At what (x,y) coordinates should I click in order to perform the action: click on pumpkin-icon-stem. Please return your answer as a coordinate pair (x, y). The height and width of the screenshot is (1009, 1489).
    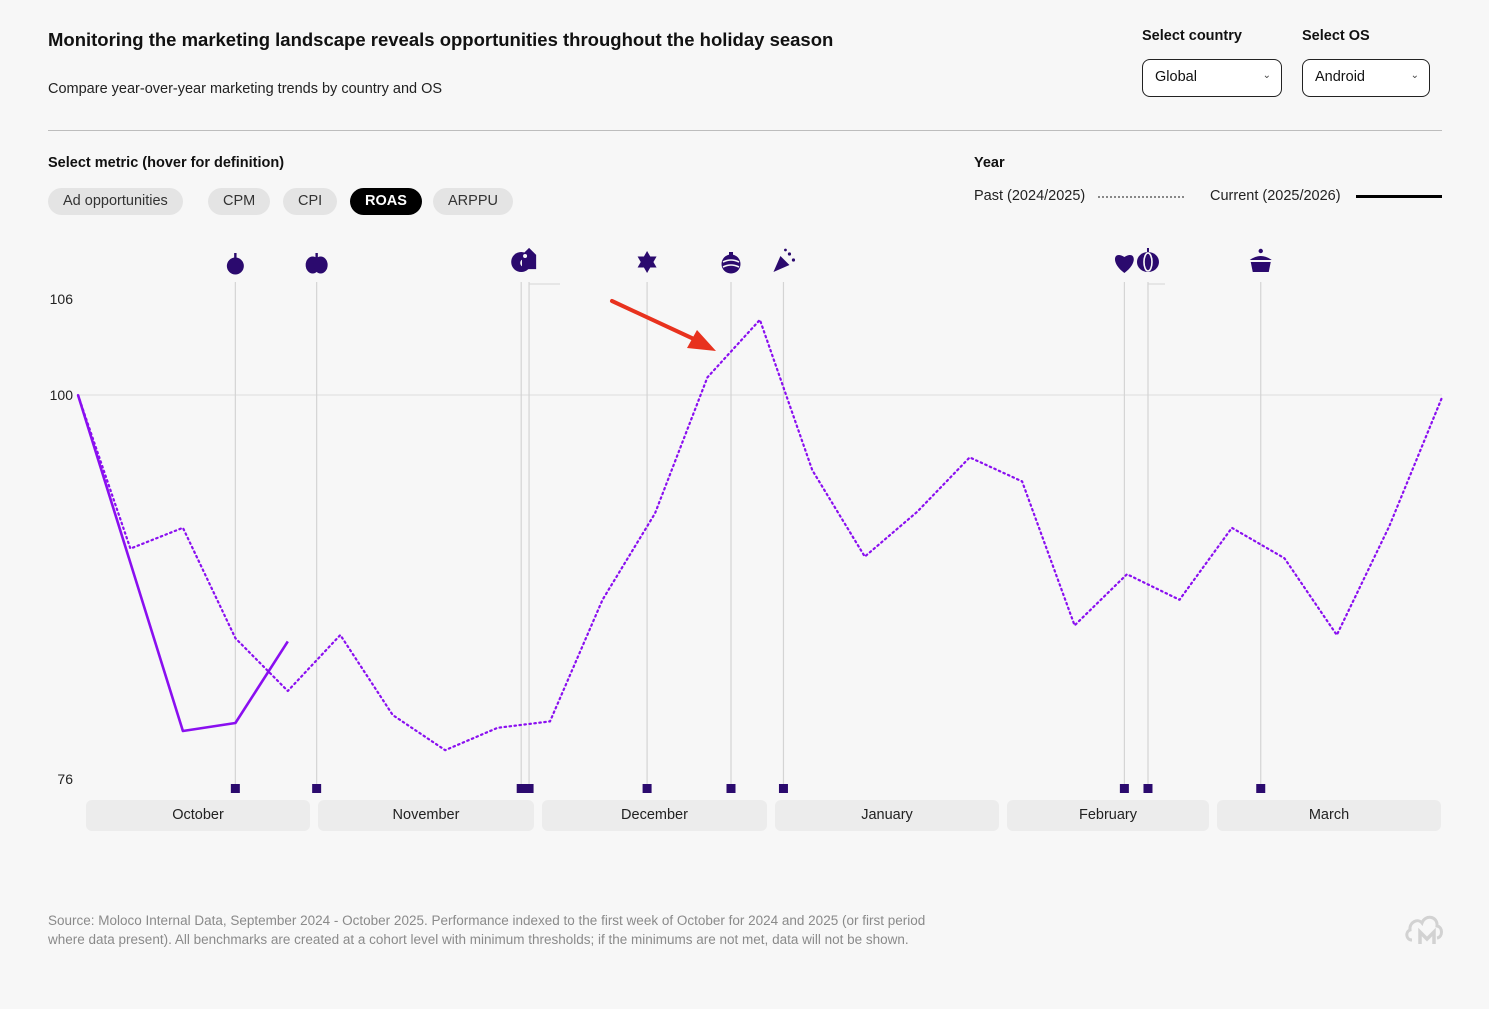
    Looking at the image, I should click on (316, 255).